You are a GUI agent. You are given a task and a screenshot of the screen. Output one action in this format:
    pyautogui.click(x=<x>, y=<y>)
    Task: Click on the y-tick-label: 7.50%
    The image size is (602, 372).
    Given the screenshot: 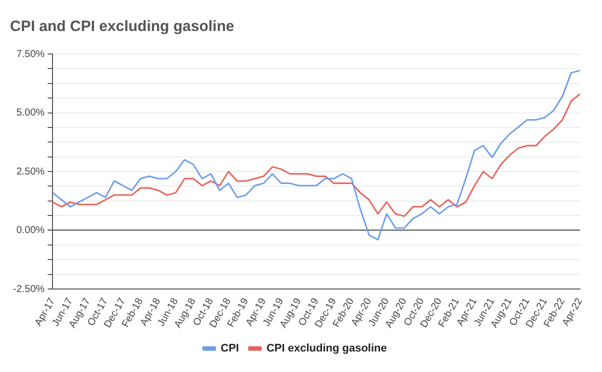 What is the action you would take?
    pyautogui.click(x=30, y=54)
    